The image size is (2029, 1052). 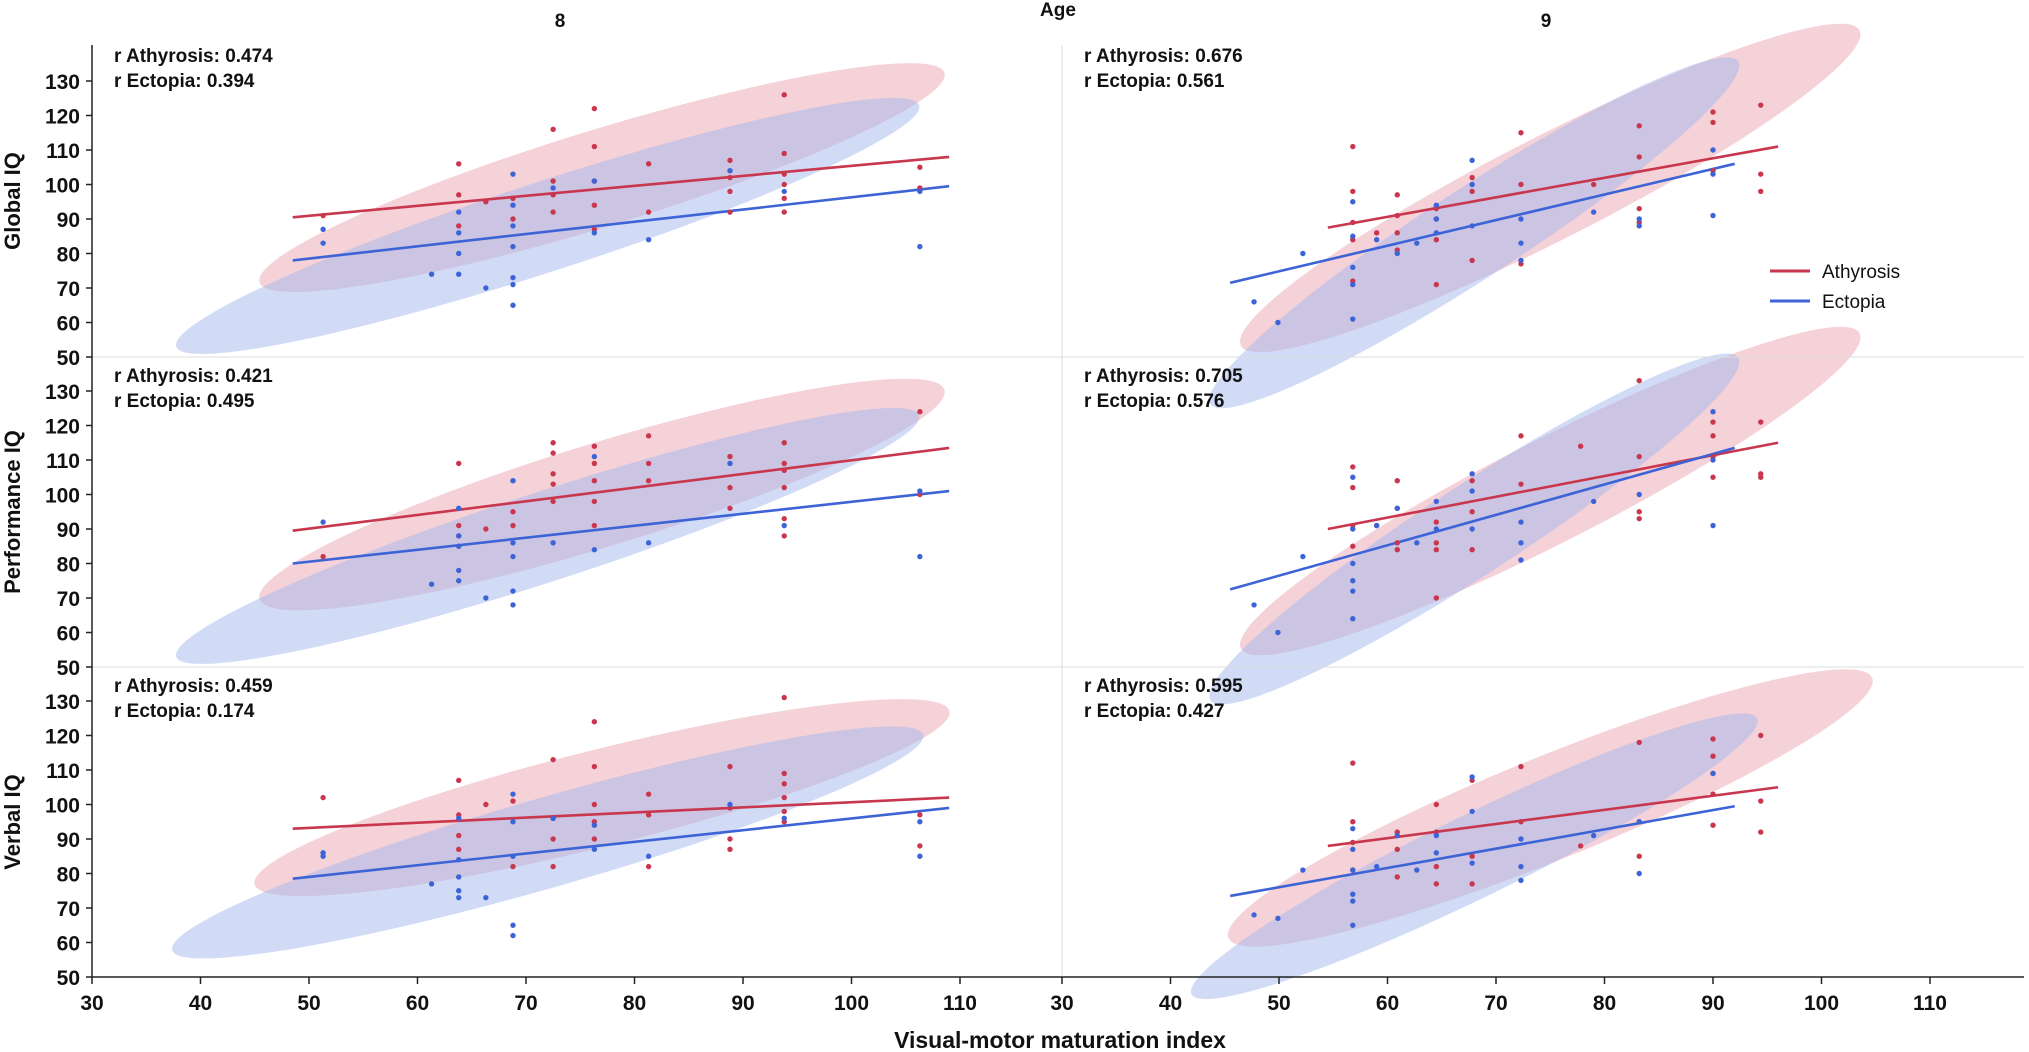 I want to click on x-tick-label: 70, so click(x=525, y=1003).